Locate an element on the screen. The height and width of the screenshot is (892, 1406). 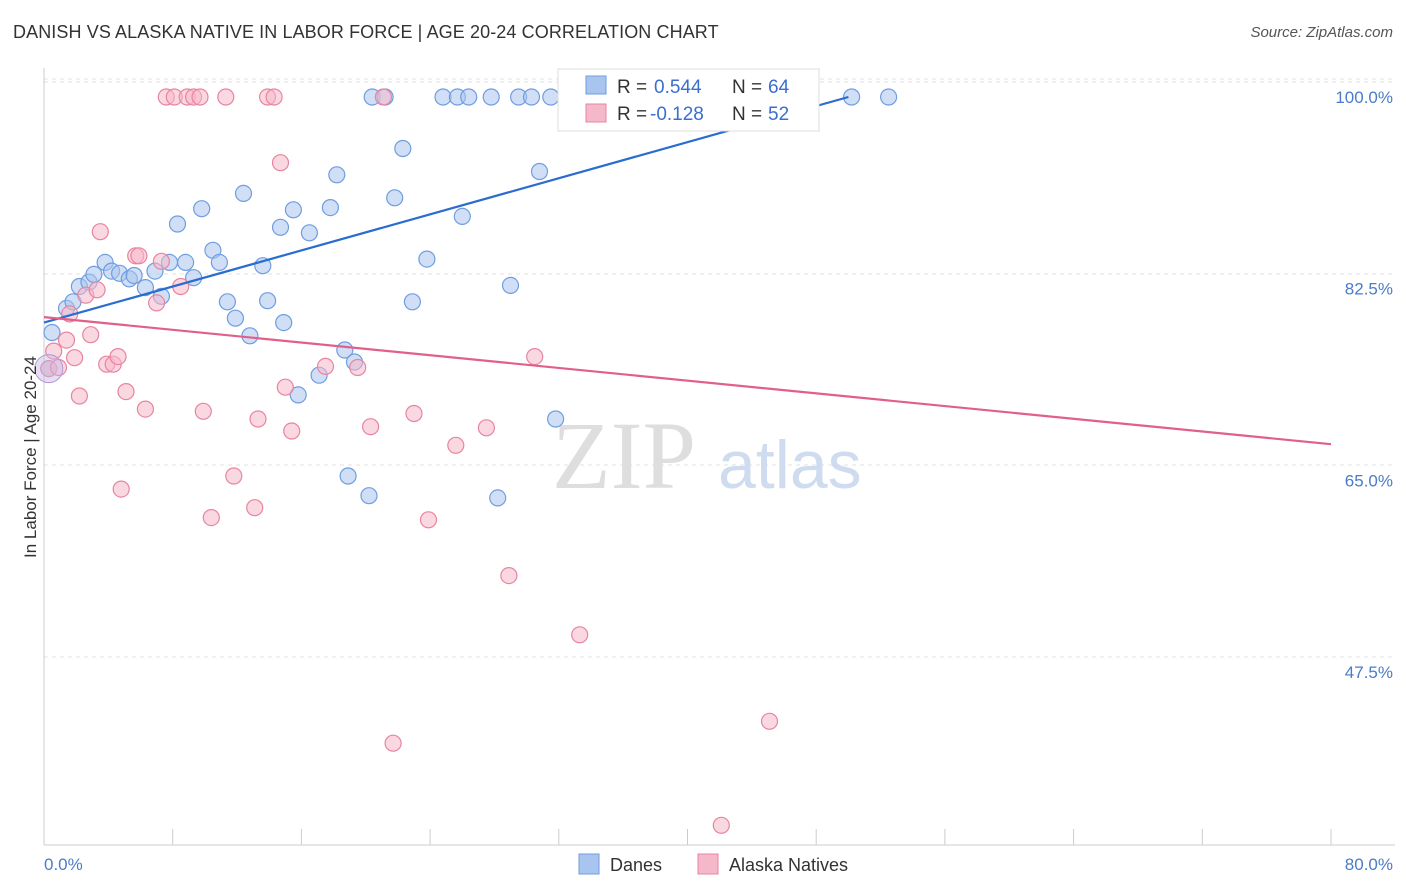
x-ticks is located at coordinates (687, 837).